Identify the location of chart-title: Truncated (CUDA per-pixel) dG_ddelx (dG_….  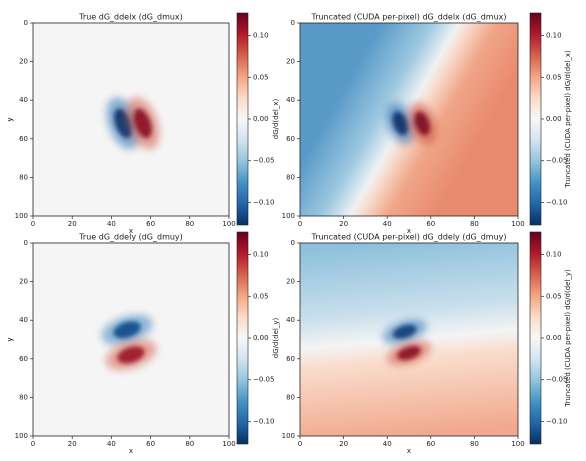
(408, 17).